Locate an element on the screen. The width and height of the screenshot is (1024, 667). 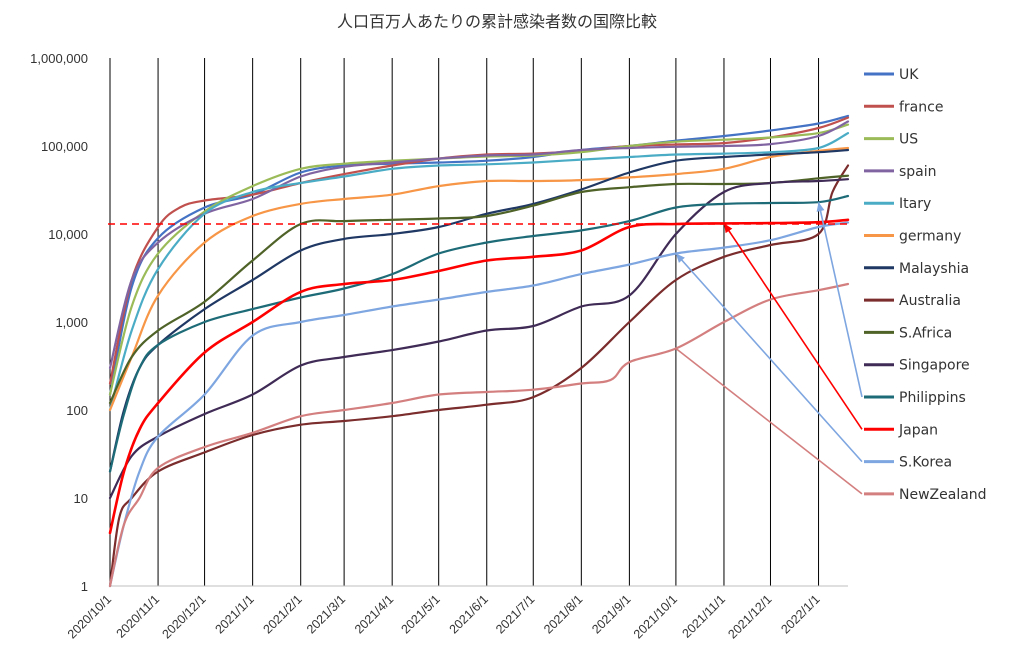
y-tick-label: 1 is located at coordinates (84, 586).